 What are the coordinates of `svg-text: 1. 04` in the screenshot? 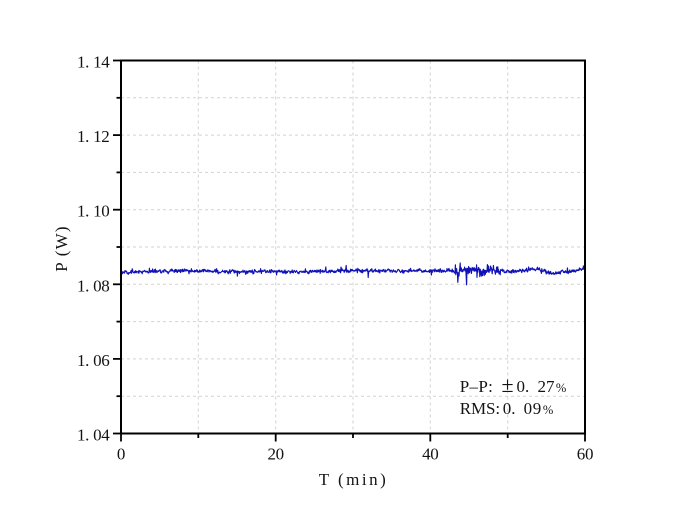 It's located at (93, 435).